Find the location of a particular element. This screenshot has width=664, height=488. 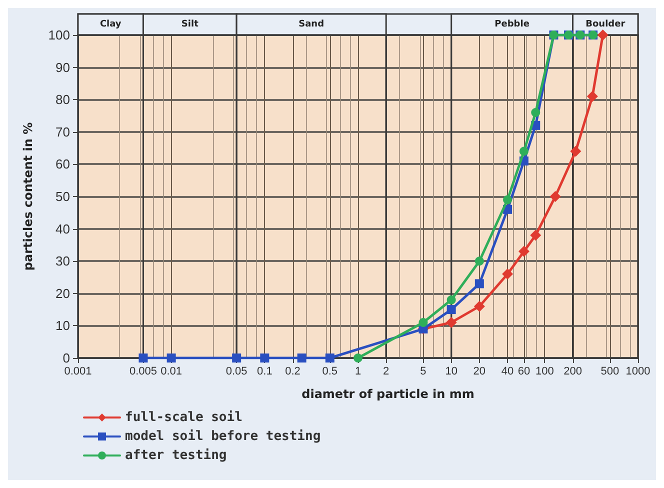

y-tick-label: 10 is located at coordinates (63, 326).